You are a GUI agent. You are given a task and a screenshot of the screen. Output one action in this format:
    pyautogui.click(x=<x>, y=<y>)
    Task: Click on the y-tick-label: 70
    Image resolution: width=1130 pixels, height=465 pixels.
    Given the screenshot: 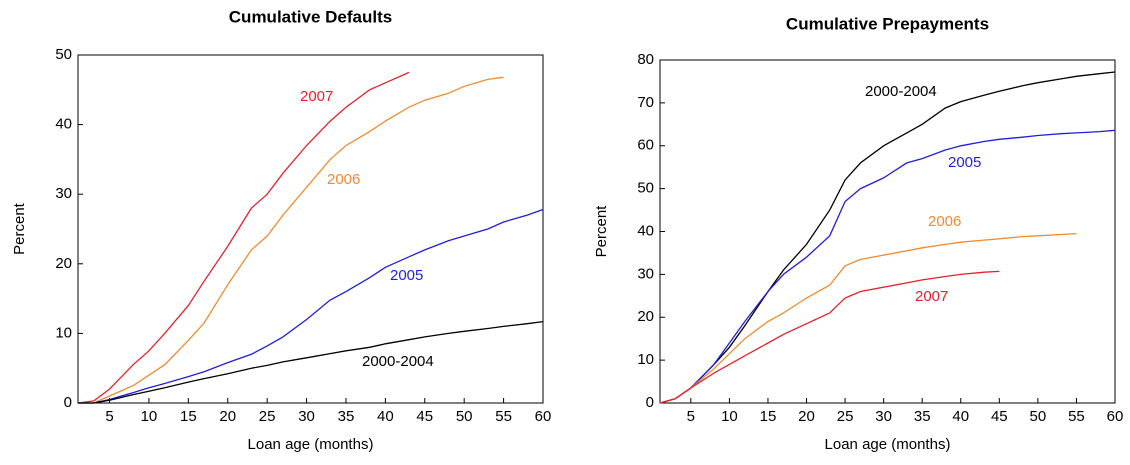 What is the action you would take?
    pyautogui.click(x=645, y=102)
    